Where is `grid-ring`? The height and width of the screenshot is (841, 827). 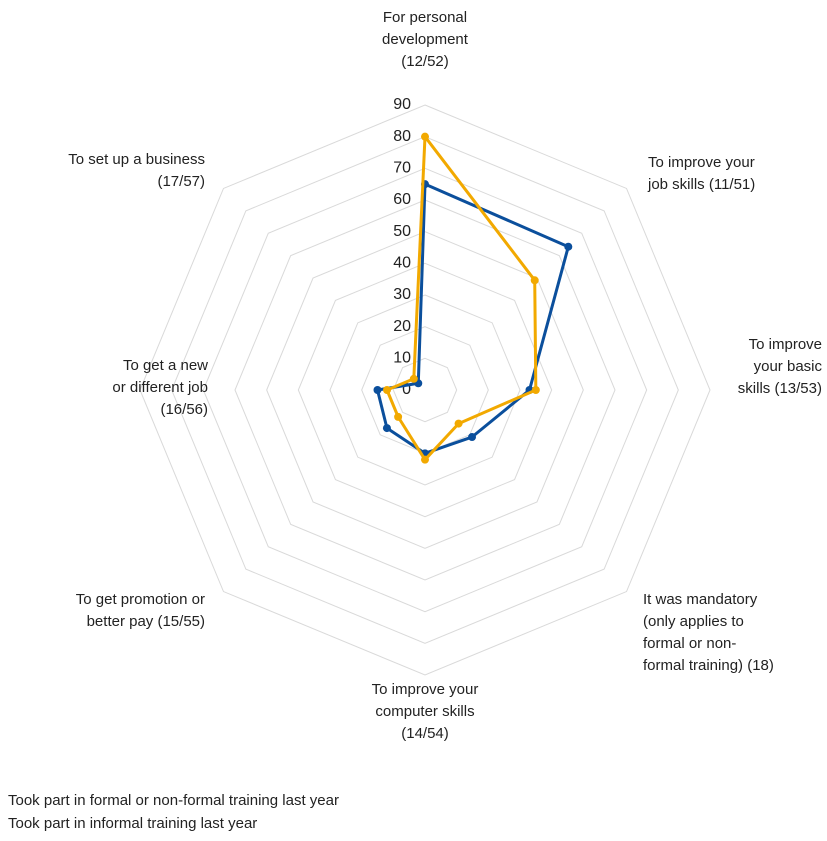
grid-ring is located at coordinates (425, 390).